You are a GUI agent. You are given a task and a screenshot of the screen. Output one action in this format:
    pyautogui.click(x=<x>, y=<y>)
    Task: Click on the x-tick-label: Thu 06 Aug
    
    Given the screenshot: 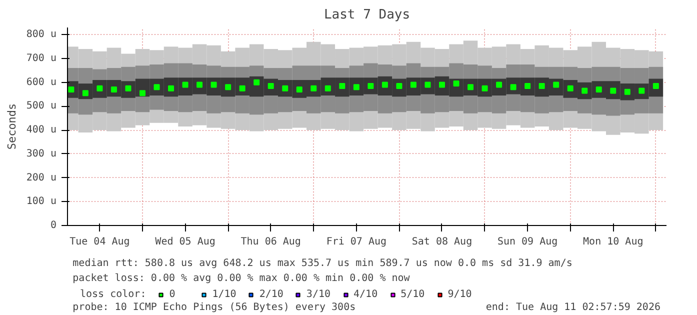 What is the action you would take?
    pyautogui.click(x=270, y=242)
    